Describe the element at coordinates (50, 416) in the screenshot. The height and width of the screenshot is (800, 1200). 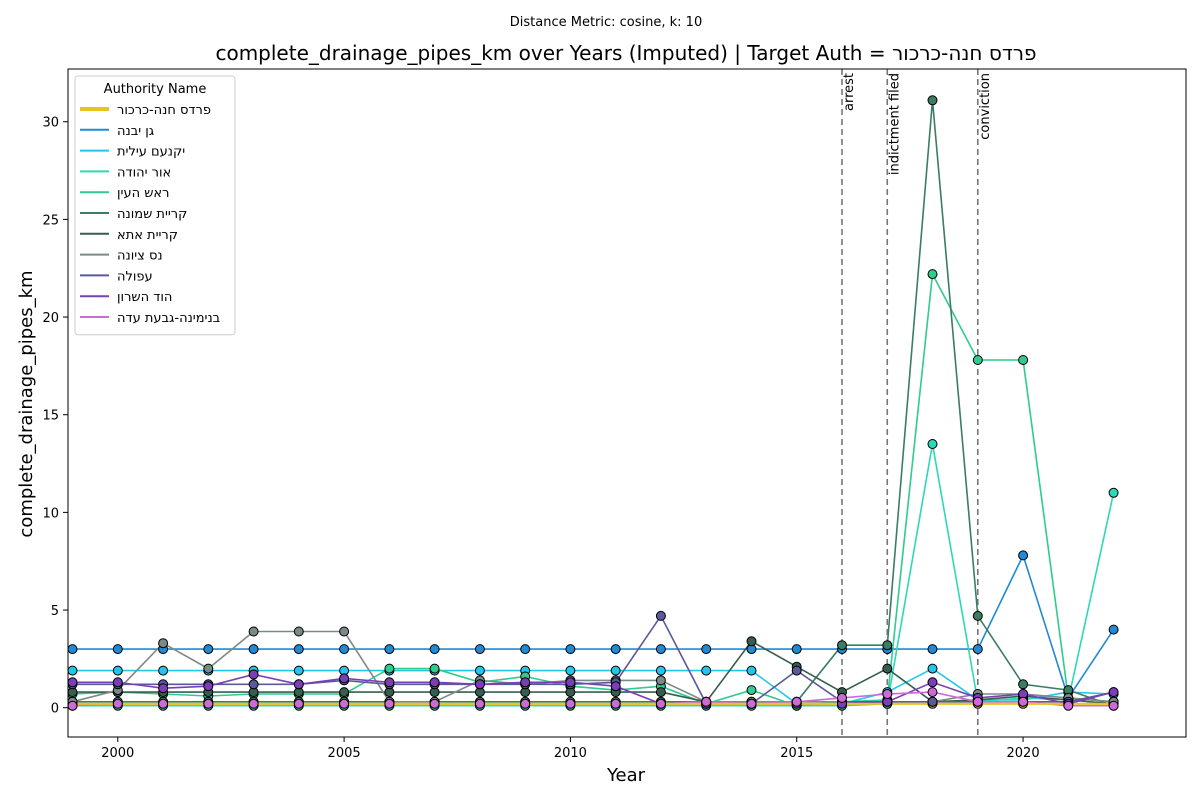
I see `y-tick-label: 15` at that location.